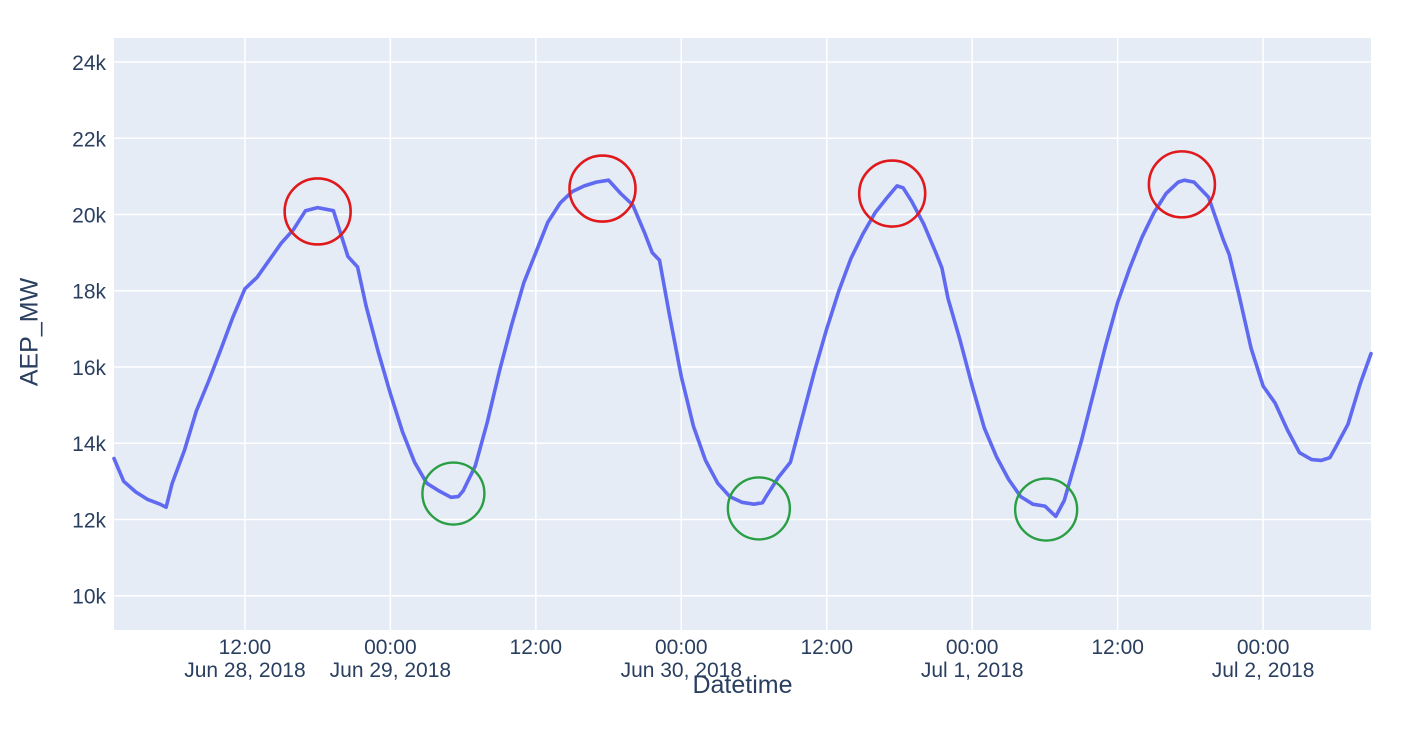  Describe the element at coordinates (89, 444) in the screenshot. I see `y-tick-label: 14k` at that location.